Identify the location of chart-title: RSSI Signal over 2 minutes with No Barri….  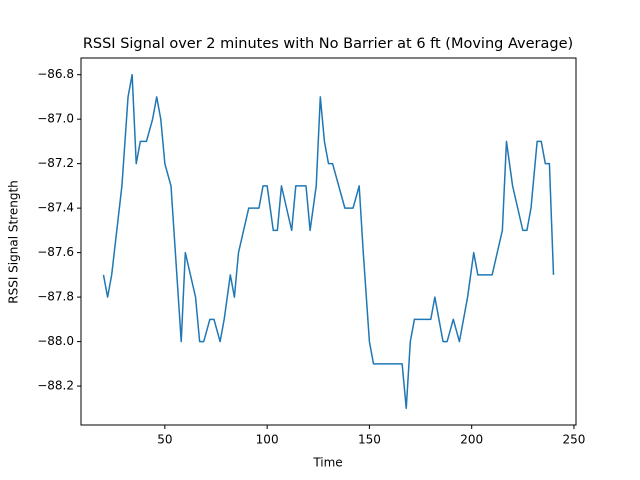
(328, 44).